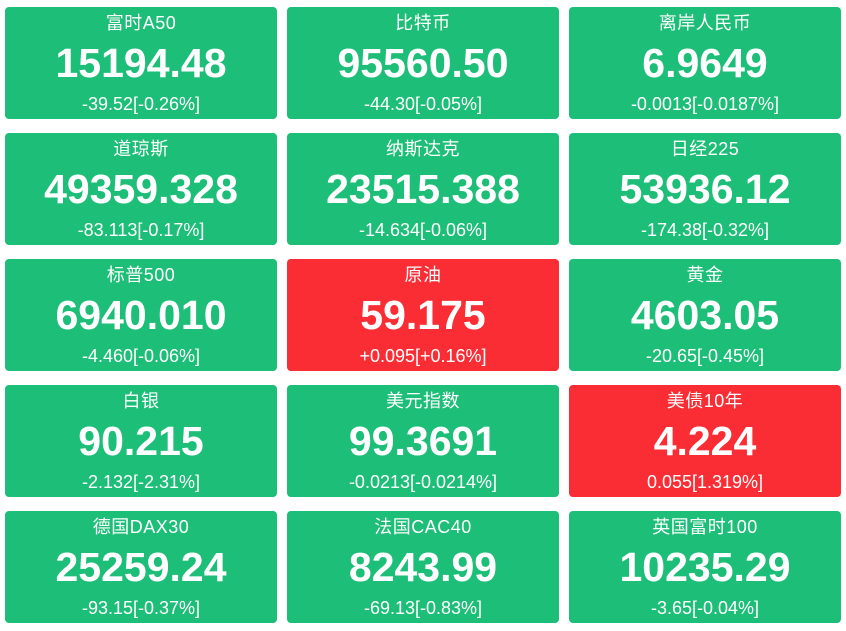 The image size is (846, 631). What do you see at coordinates (705, 103) in the screenshot?
I see `quote-change: -0.0013[-0.0187%]` at bounding box center [705, 103].